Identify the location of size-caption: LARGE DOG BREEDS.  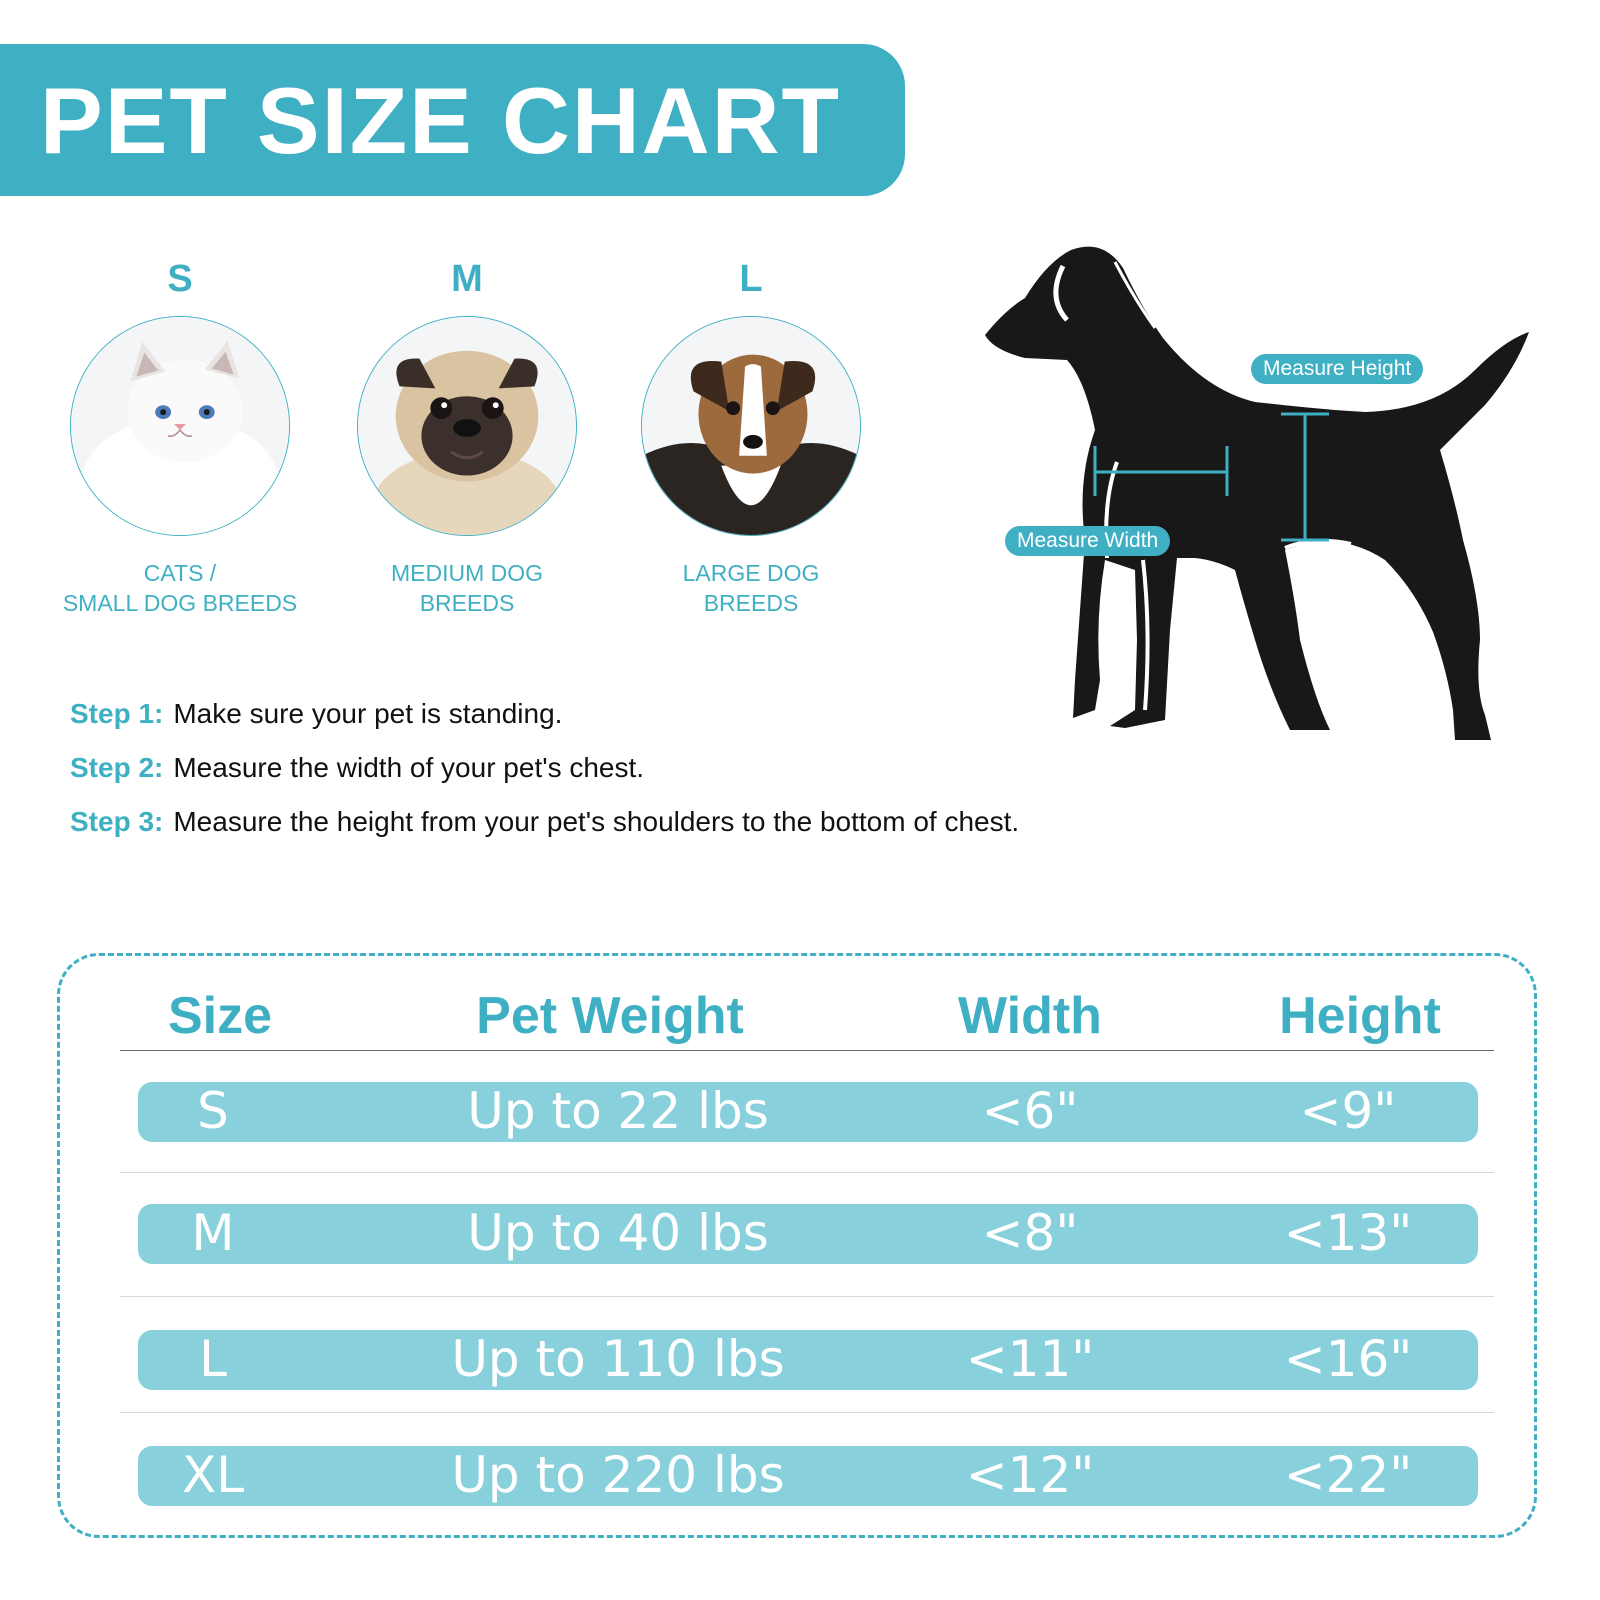
(751, 588).